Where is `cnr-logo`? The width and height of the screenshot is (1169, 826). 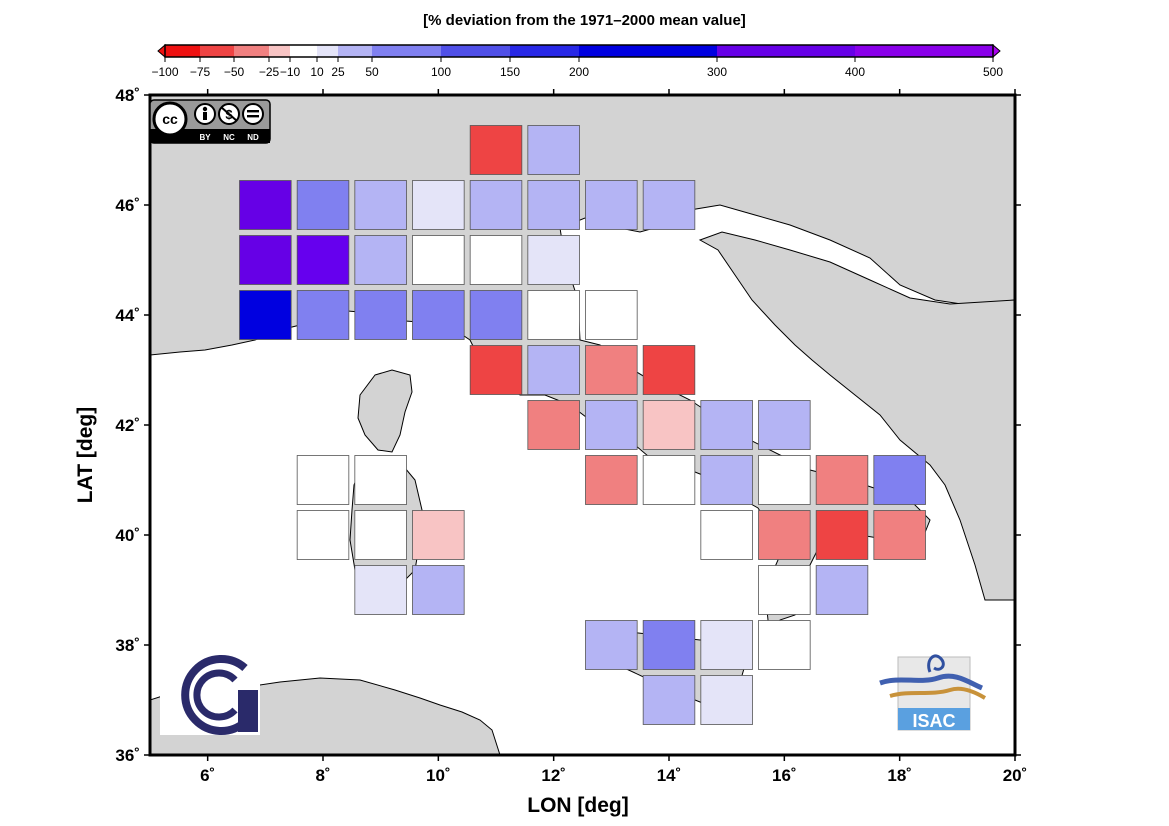 cnr-logo is located at coordinates (210, 692).